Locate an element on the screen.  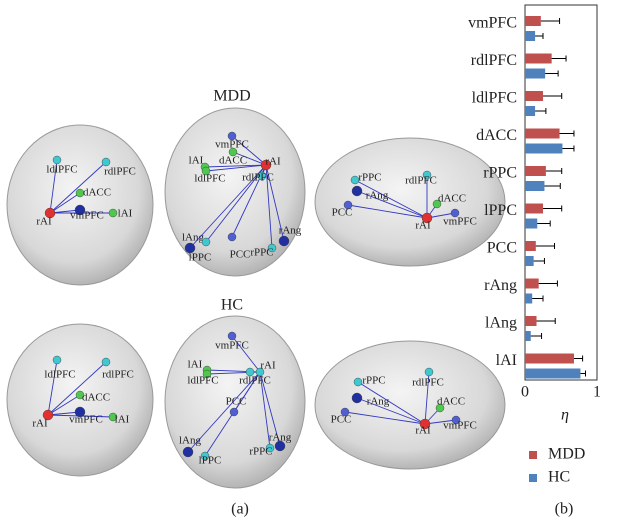
y-tick-label: PCC is located at coordinates (502, 247).